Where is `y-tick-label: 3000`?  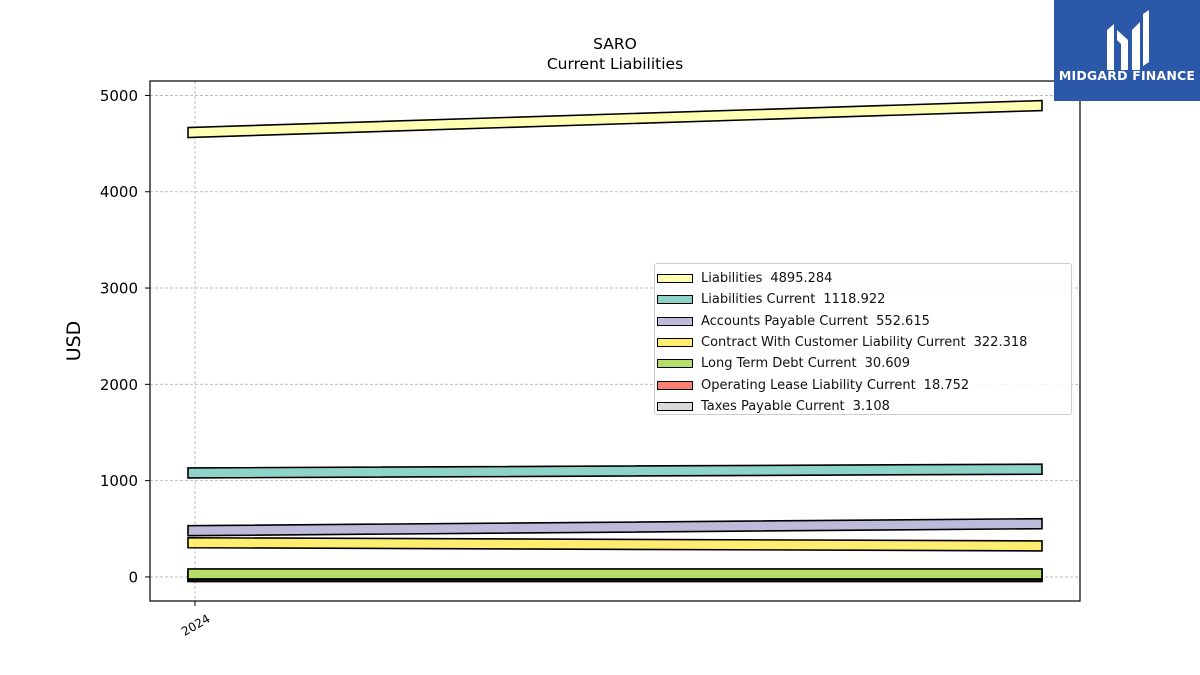 y-tick-label: 3000 is located at coordinates (119, 289).